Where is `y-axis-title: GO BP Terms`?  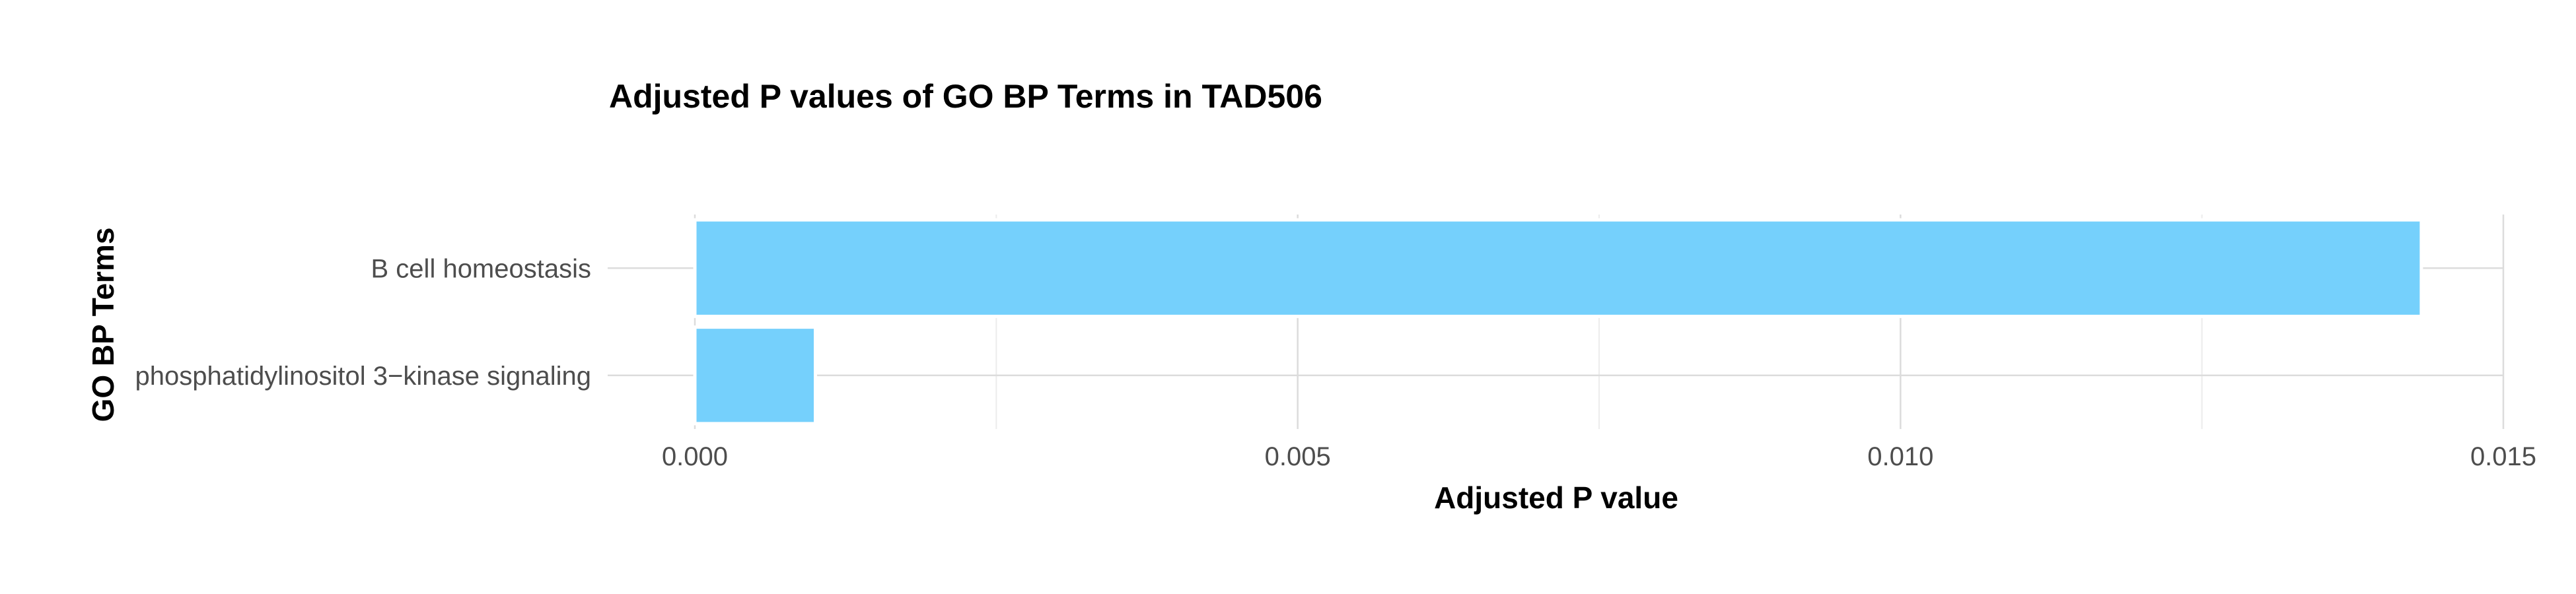 y-axis-title: GO BP Terms is located at coordinates (103, 325).